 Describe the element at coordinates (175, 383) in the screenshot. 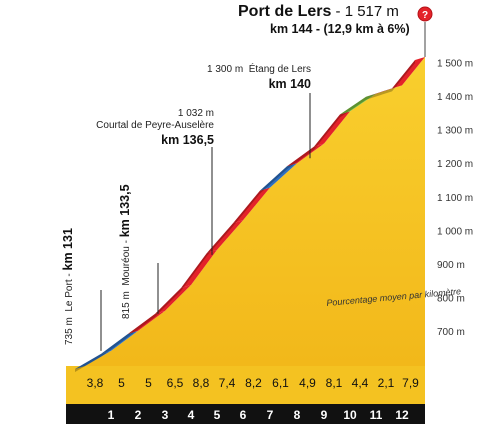

I see `gradient-label: 6,5` at that location.